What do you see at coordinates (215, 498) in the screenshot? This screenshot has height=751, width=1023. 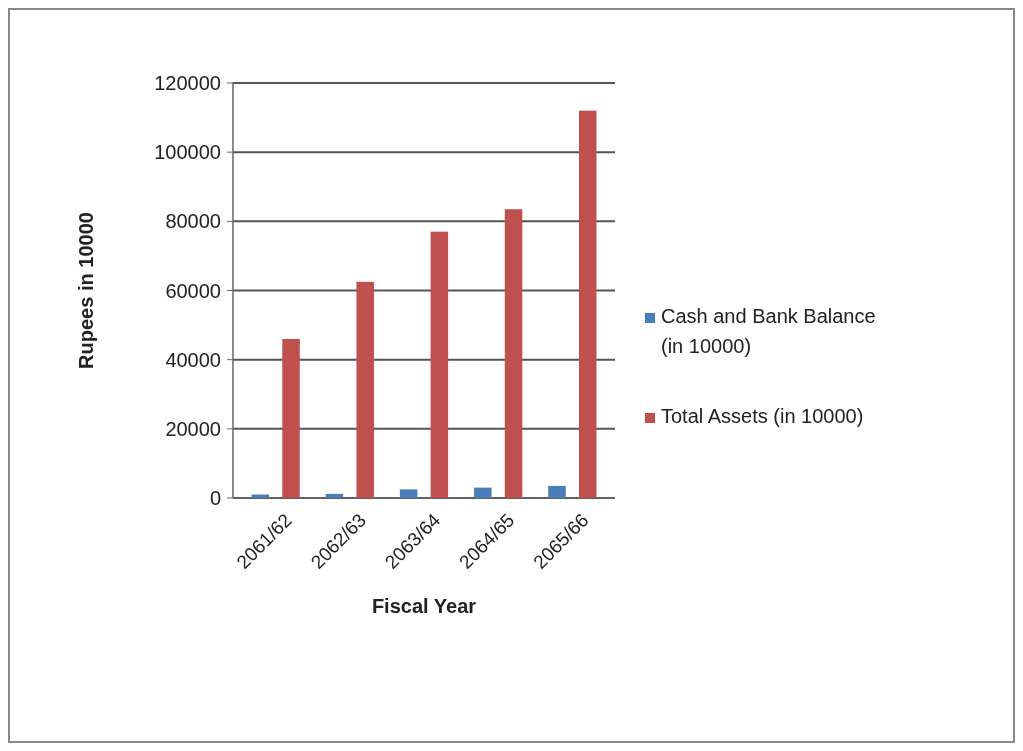 I see `y-tick-label: 0` at bounding box center [215, 498].